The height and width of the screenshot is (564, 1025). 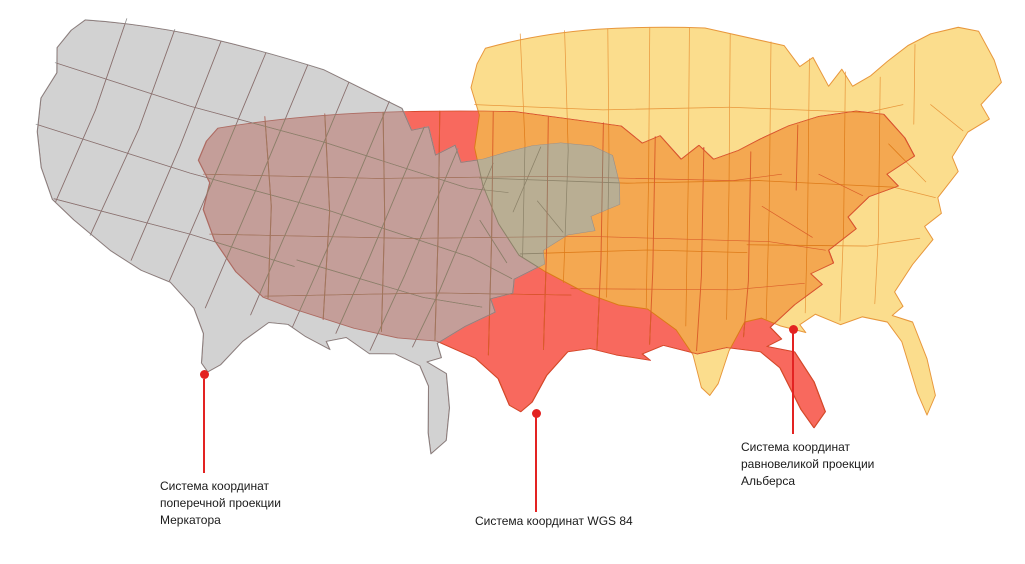 I want to click on label-line: Система координат WGS 84, so click(x=554, y=521).